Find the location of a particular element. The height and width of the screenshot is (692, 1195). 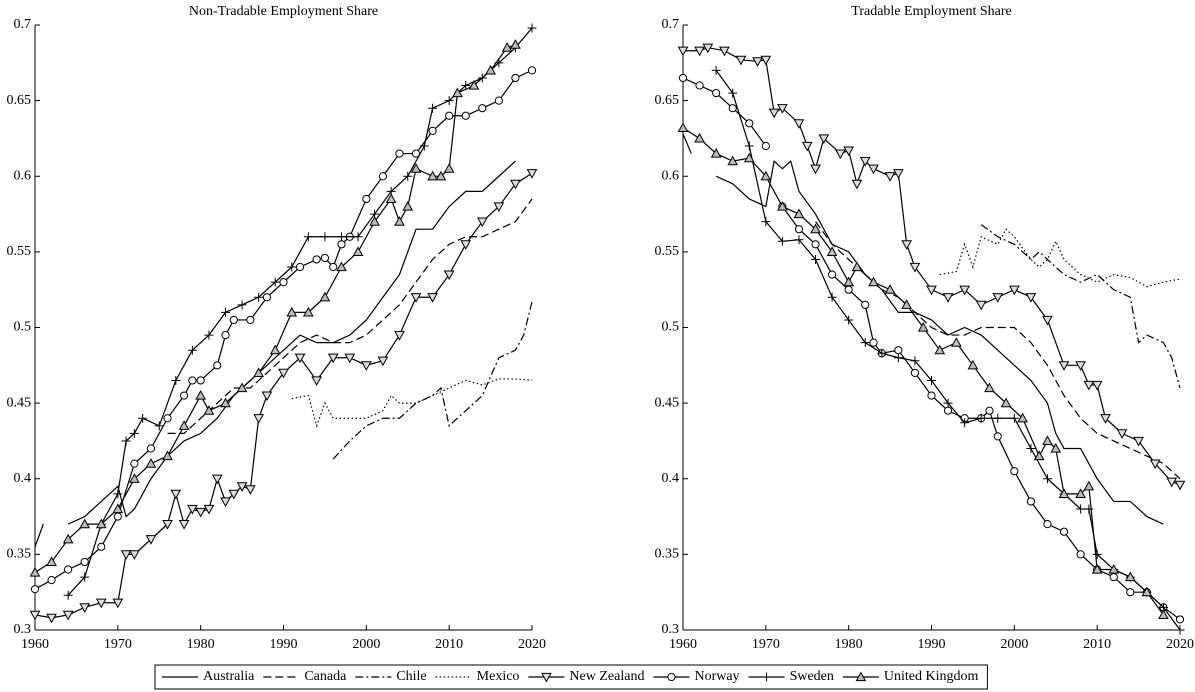

x-tick-label: 1990 is located at coordinates (932, 644).